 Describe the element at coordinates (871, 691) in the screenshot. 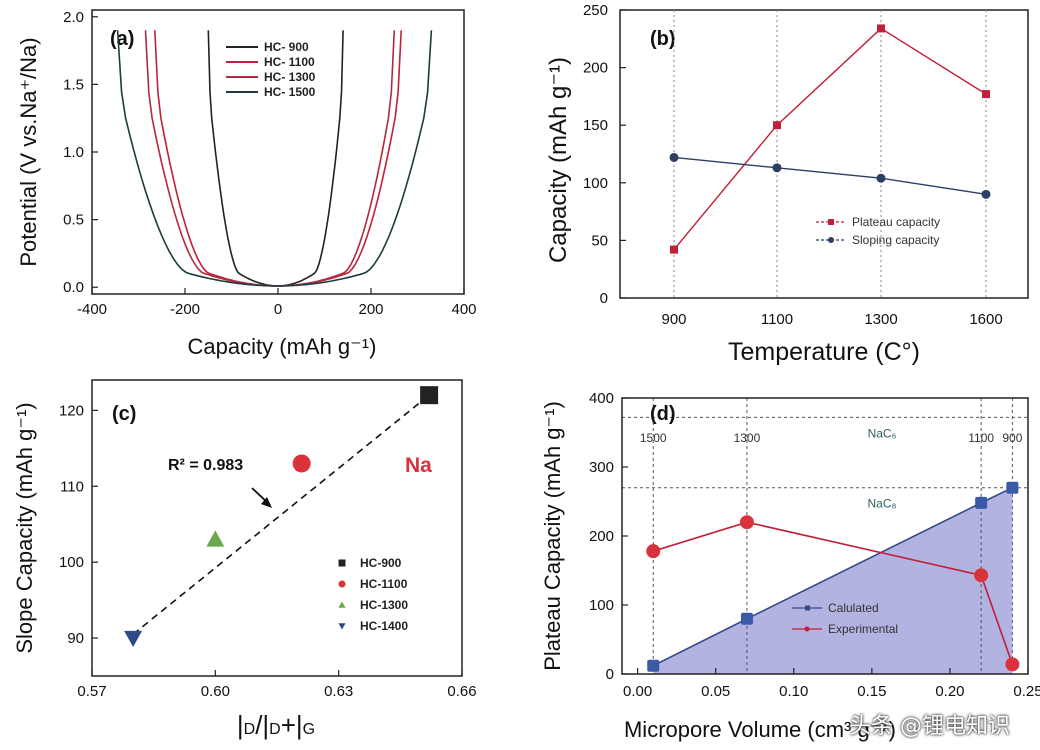

I see `panel-d-xtick-label: 0.15` at that location.